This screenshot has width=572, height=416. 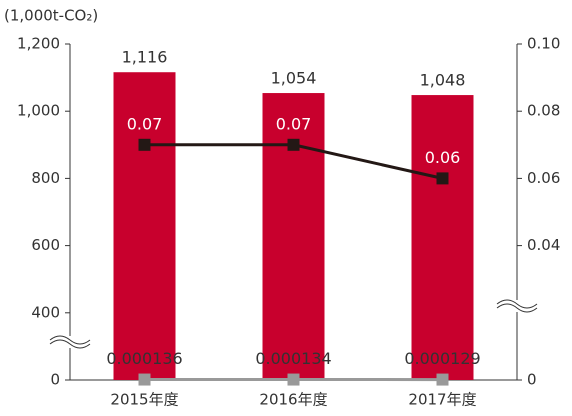 What do you see at coordinates (45, 245) in the screenshot?
I see `y-tick-label: 600` at bounding box center [45, 245].